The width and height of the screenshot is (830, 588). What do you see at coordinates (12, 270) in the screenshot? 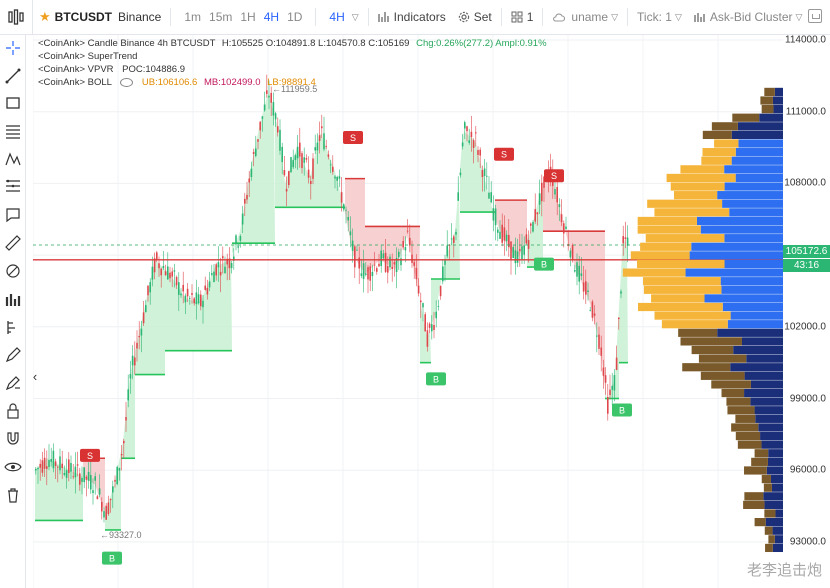
I see `brush-icon` at bounding box center [12, 270].